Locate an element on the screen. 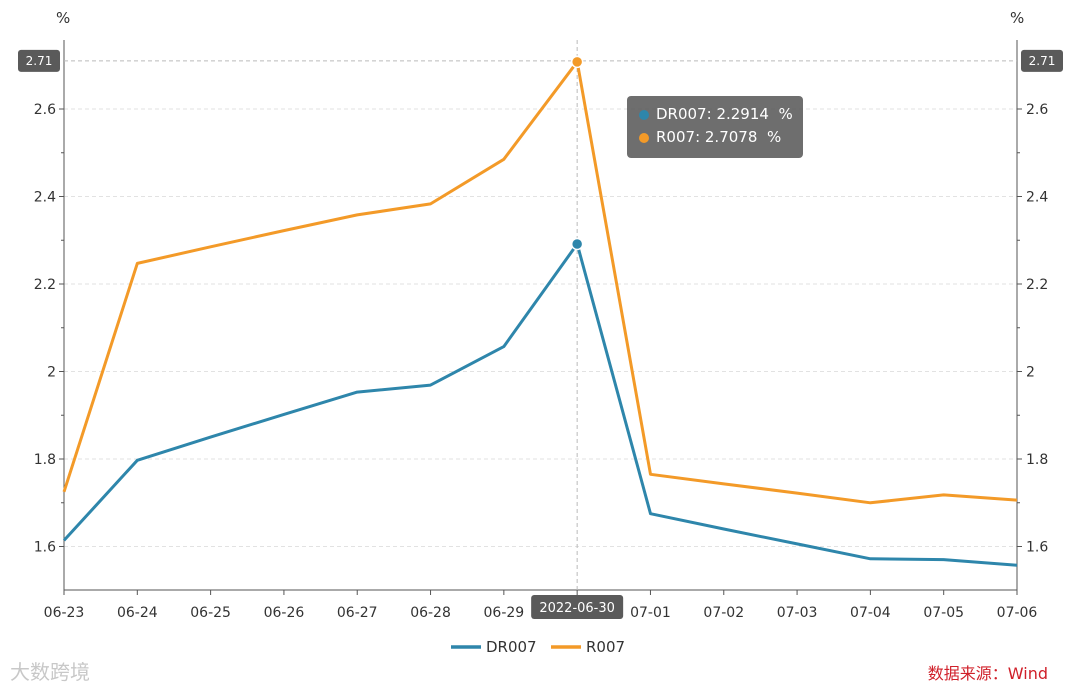 The width and height of the screenshot is (1080, 691). crosshair-right-badge: 2.71 is located at coordinates (1042, 60).